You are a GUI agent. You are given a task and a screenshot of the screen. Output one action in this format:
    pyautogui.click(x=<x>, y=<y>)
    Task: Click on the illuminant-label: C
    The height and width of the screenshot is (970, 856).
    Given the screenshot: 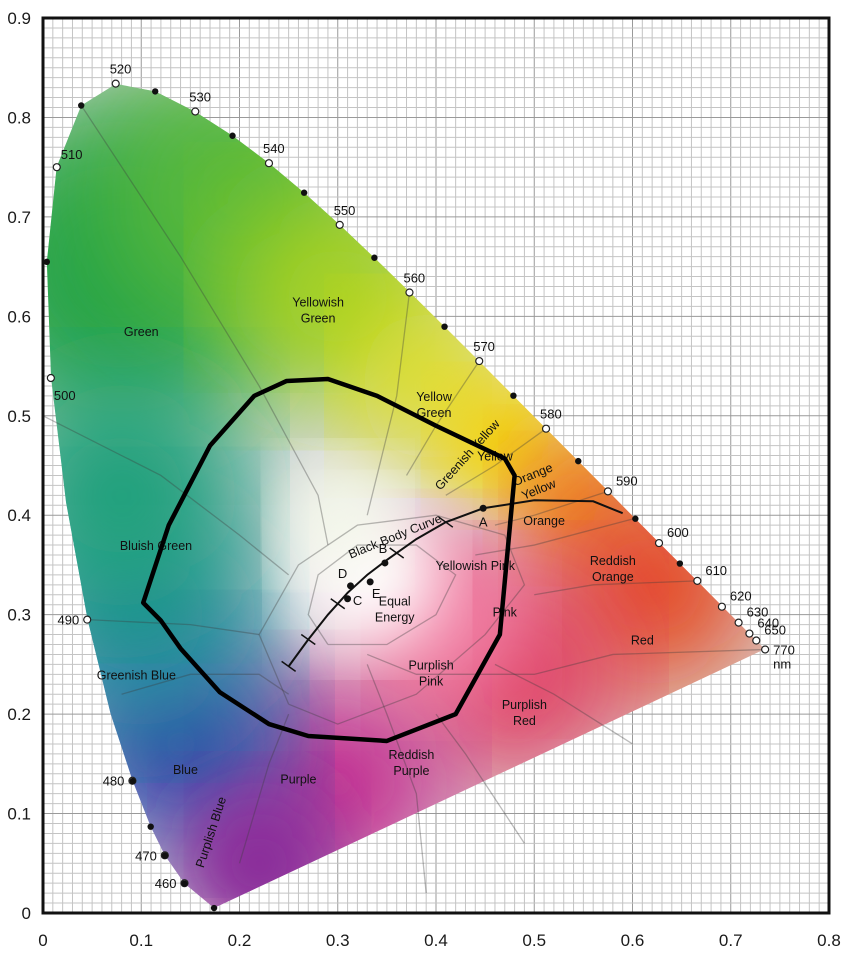 What is the action you would take?
    pyautogui.click(x=357, y=600)
    